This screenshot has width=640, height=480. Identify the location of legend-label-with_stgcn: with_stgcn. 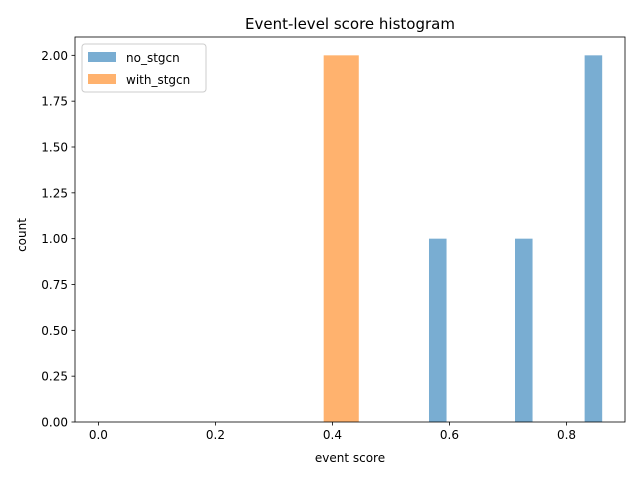
(158, 80).